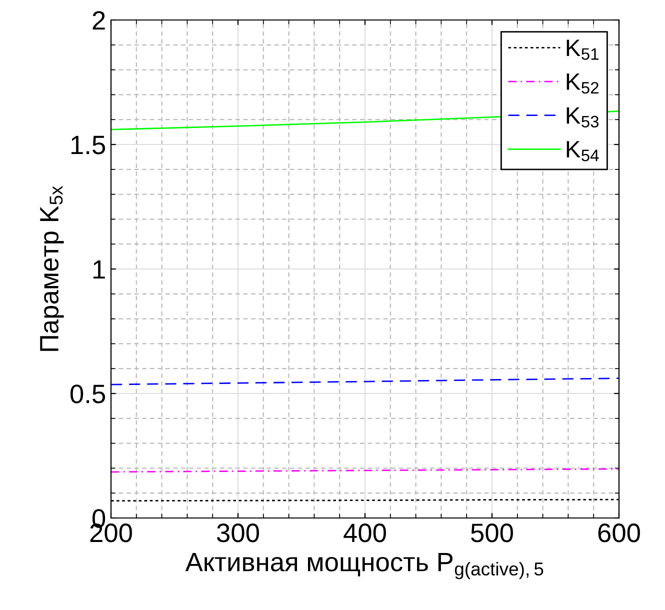  I want to click on legend-label: K$_{52}$, so click(582, 84).